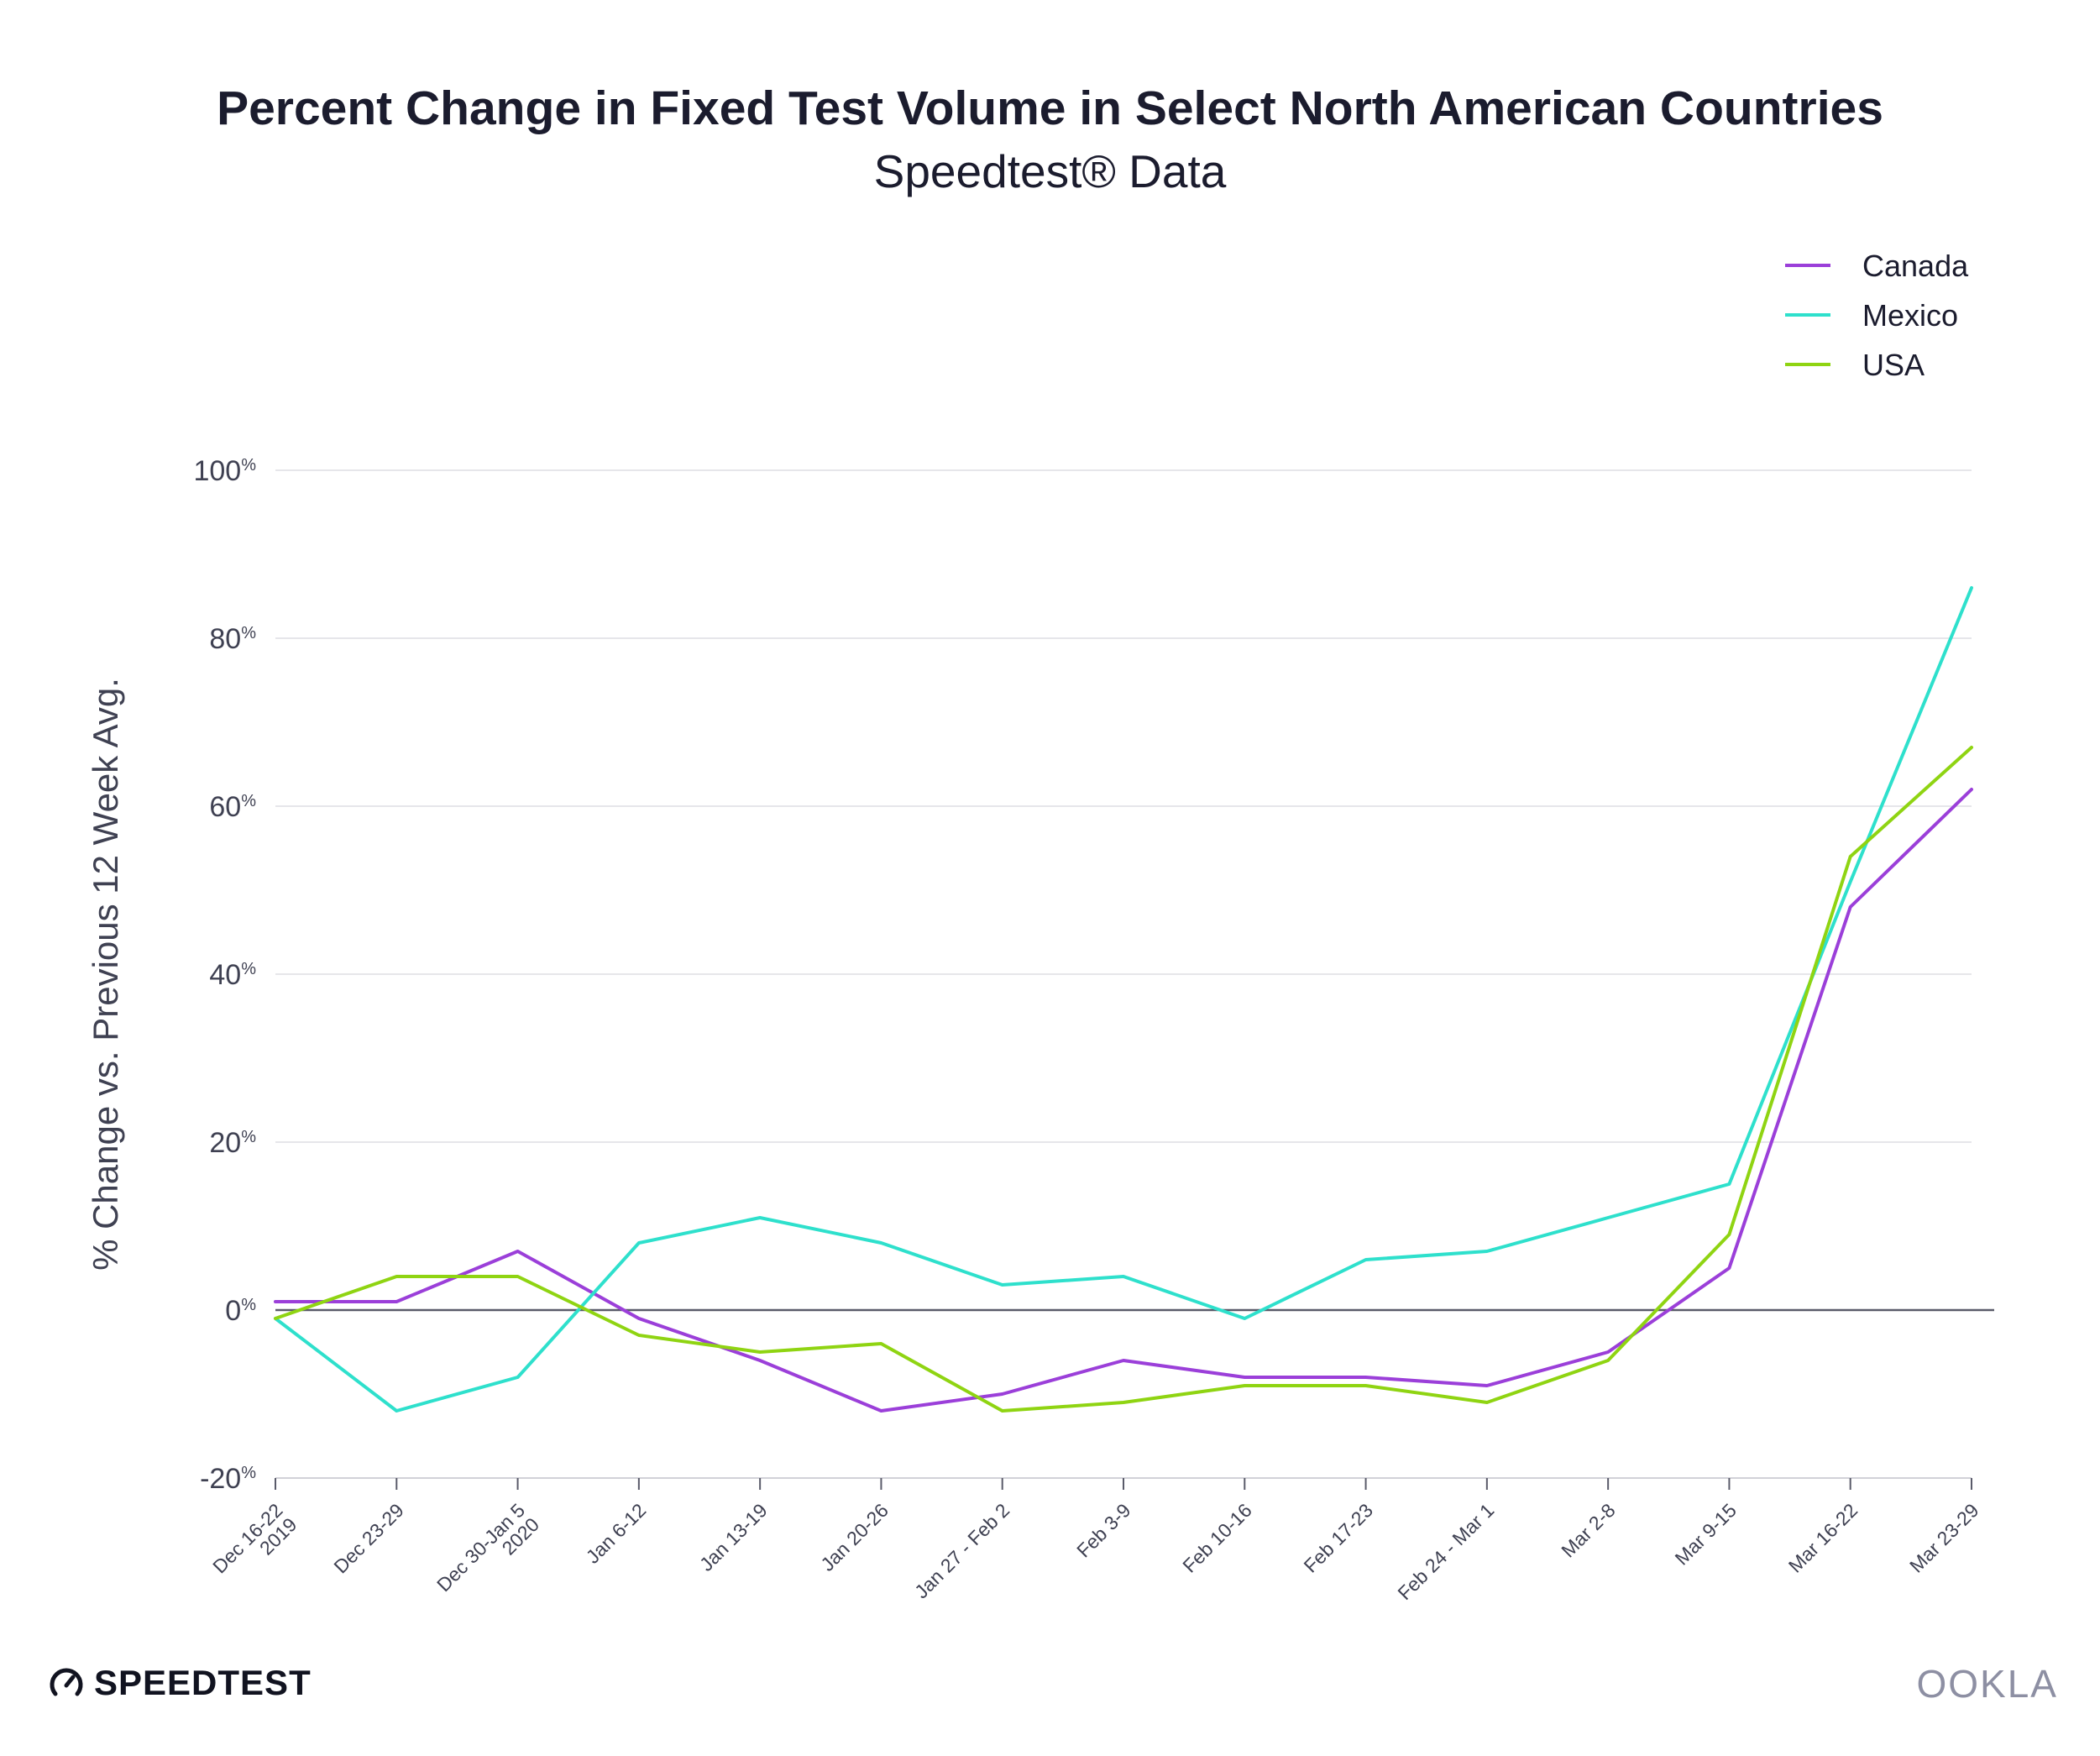  What do you see at coordinates (233, 807) in the screenshot?
I see `y-tick-label: 60%` at bounding box center [233, 807].